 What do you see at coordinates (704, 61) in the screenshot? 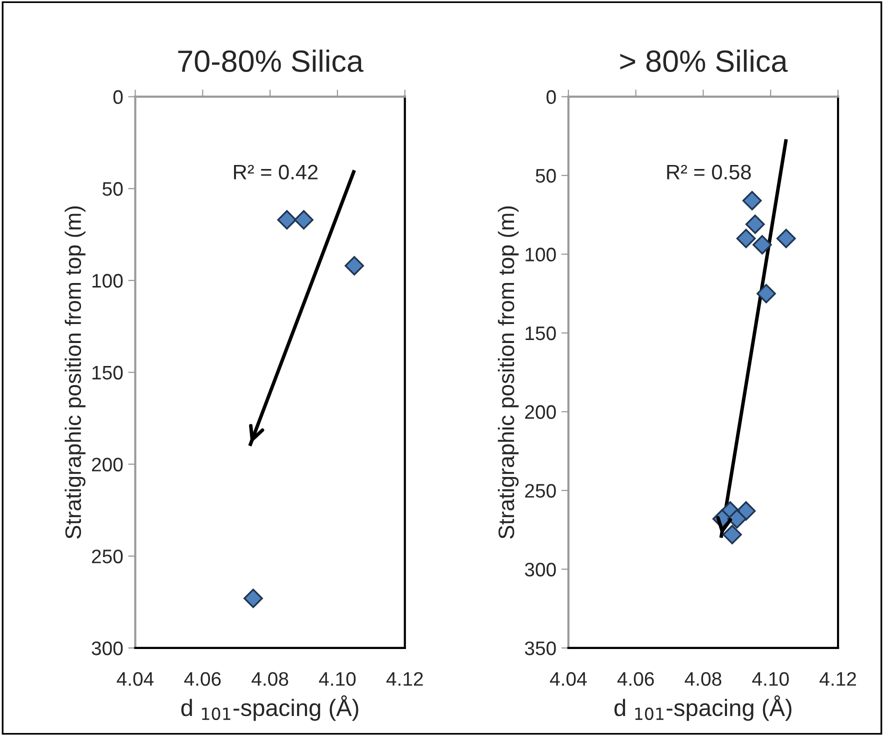
I see `chart-title: > 80% Silica` at bounding box center [704, 61].